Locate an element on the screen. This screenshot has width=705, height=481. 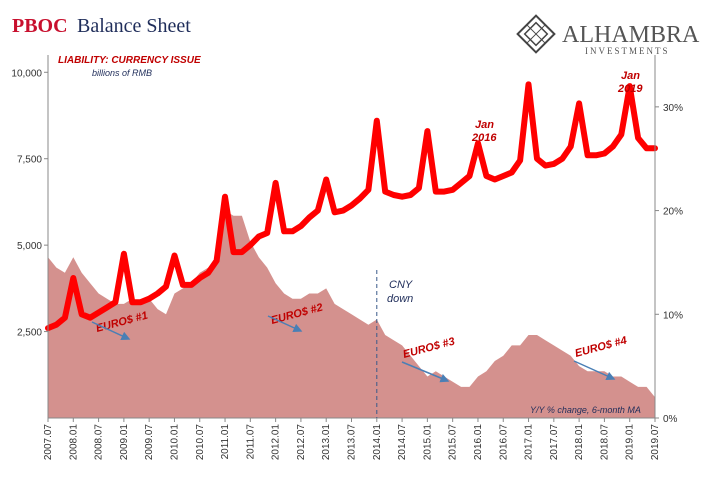
title-bold: PBOC is located at coordinates (40, 26).